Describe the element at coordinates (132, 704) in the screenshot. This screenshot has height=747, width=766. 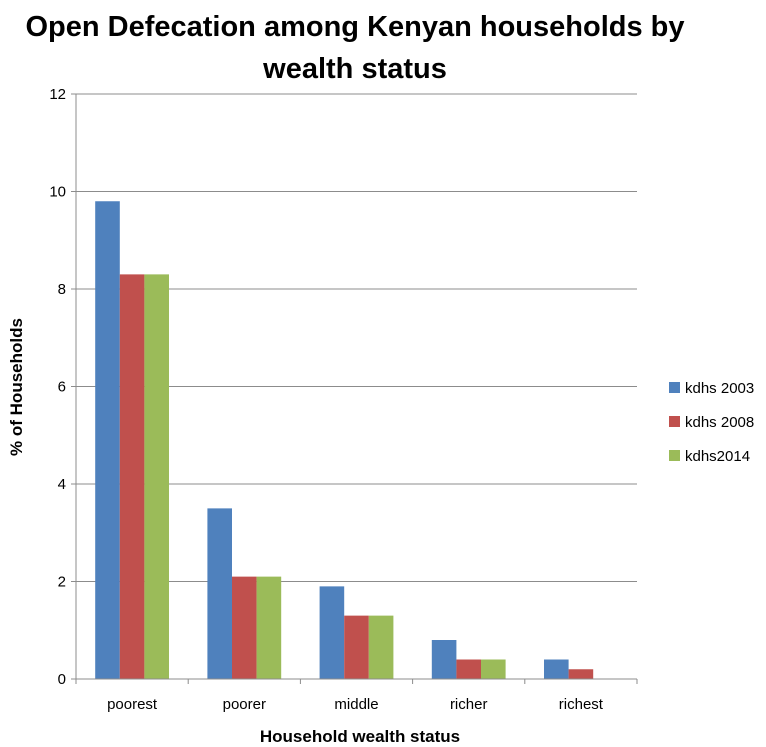
I see `x-tick-label: poorest` at that location.